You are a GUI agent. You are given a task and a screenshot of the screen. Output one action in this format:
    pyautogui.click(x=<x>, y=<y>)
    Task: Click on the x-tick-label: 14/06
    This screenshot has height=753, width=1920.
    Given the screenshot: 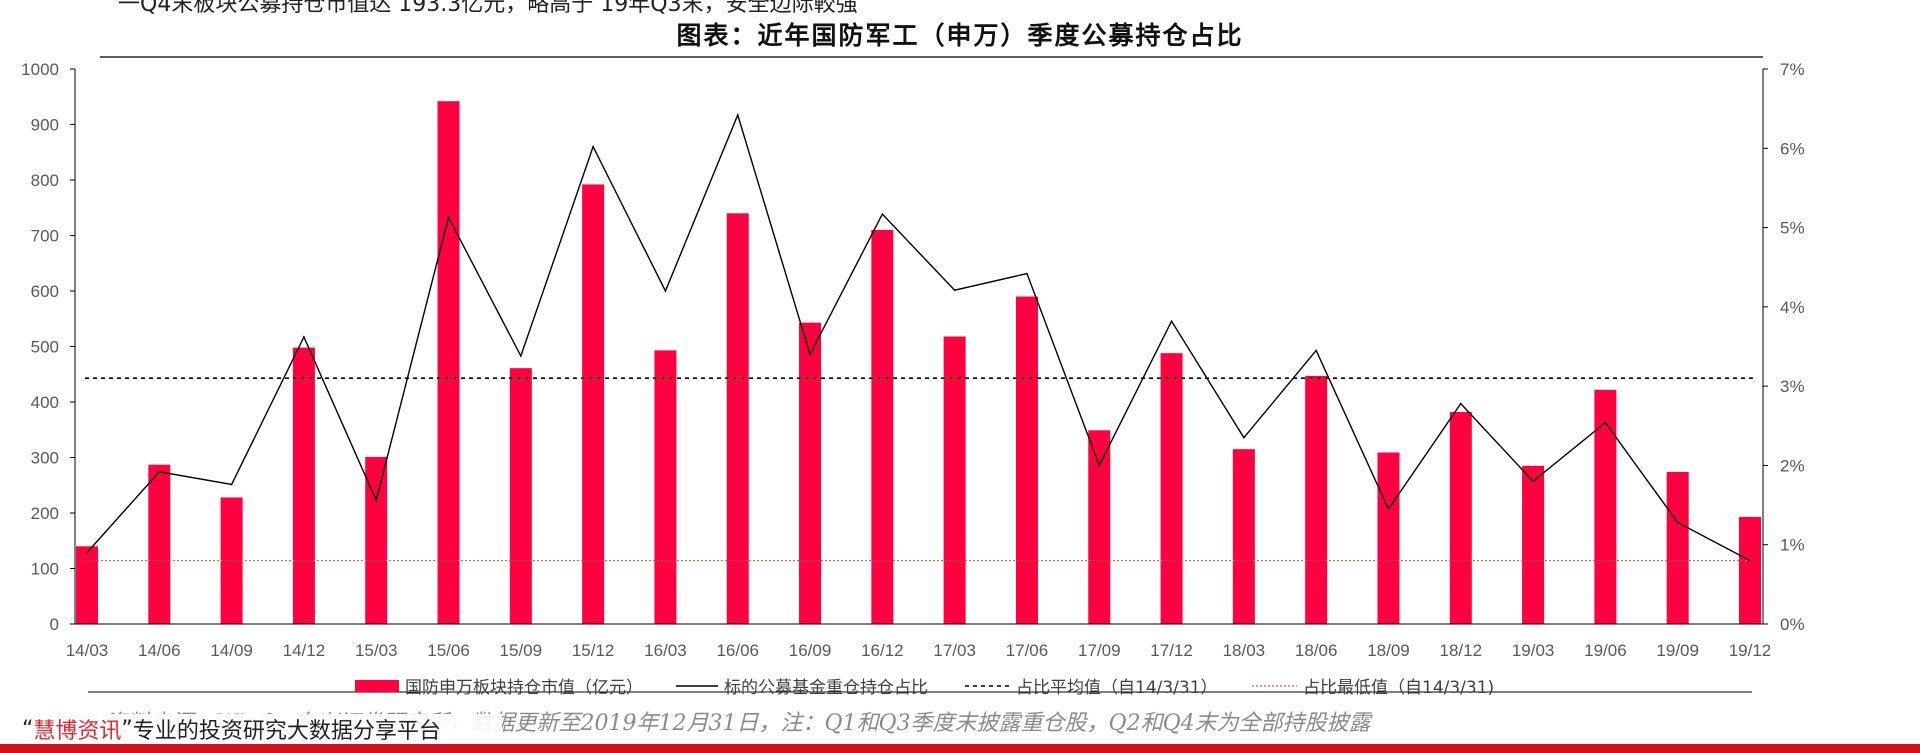 What is the action you would take?
    pyautogui.click(x=159, y=650)
    